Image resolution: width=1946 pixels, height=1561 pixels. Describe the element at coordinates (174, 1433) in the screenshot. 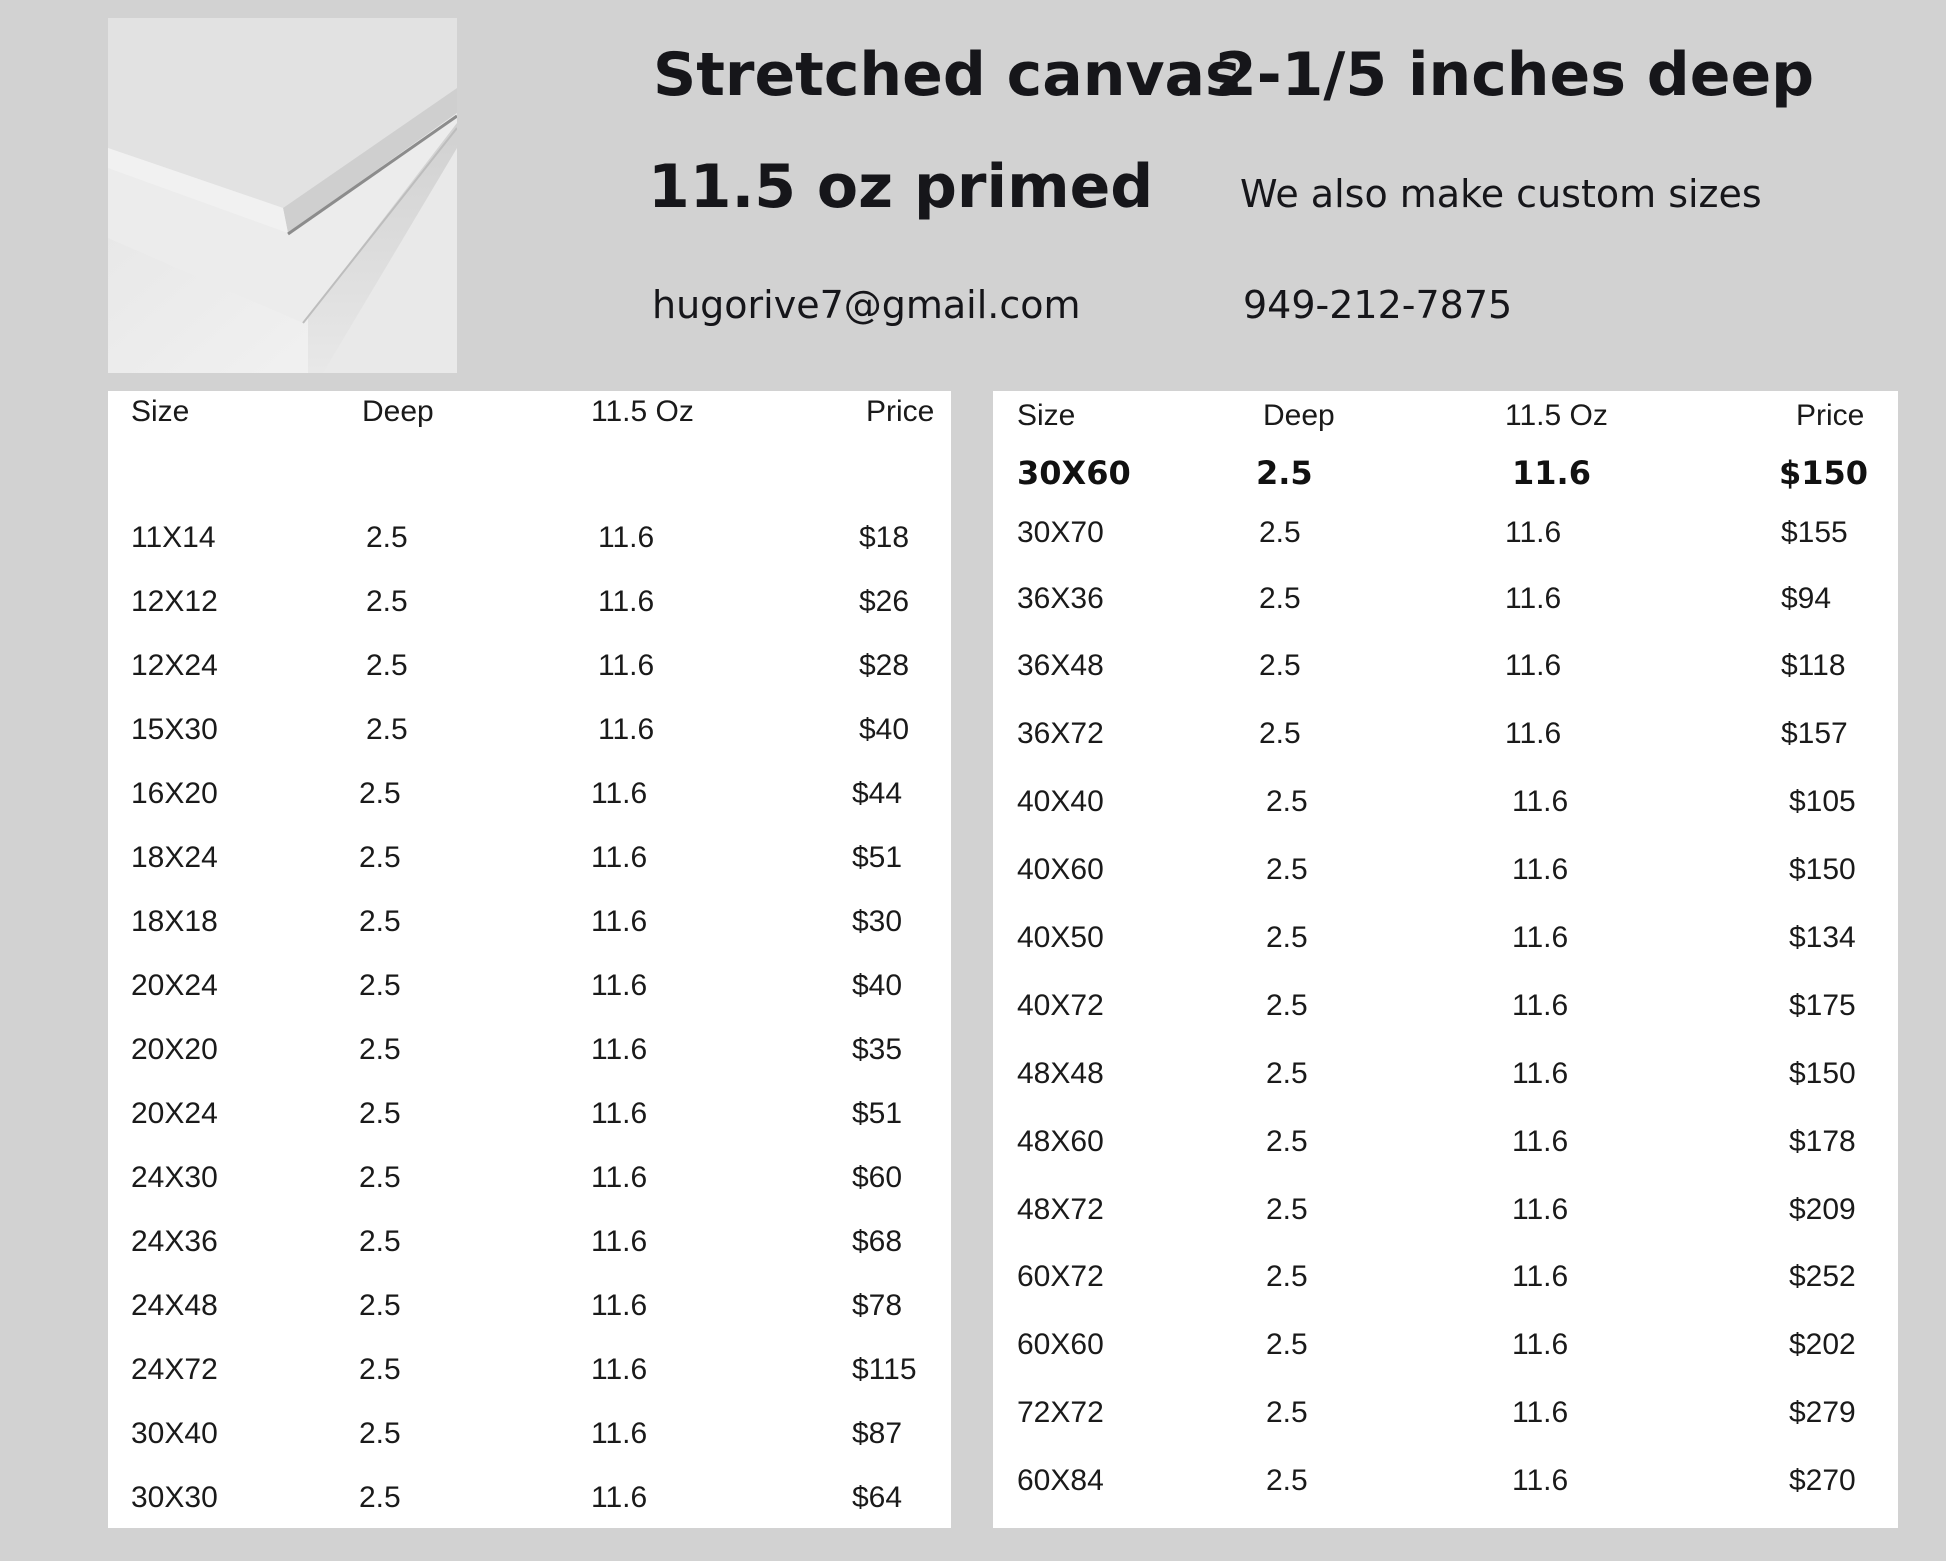

I see `size-cell: 30X40` at that location.